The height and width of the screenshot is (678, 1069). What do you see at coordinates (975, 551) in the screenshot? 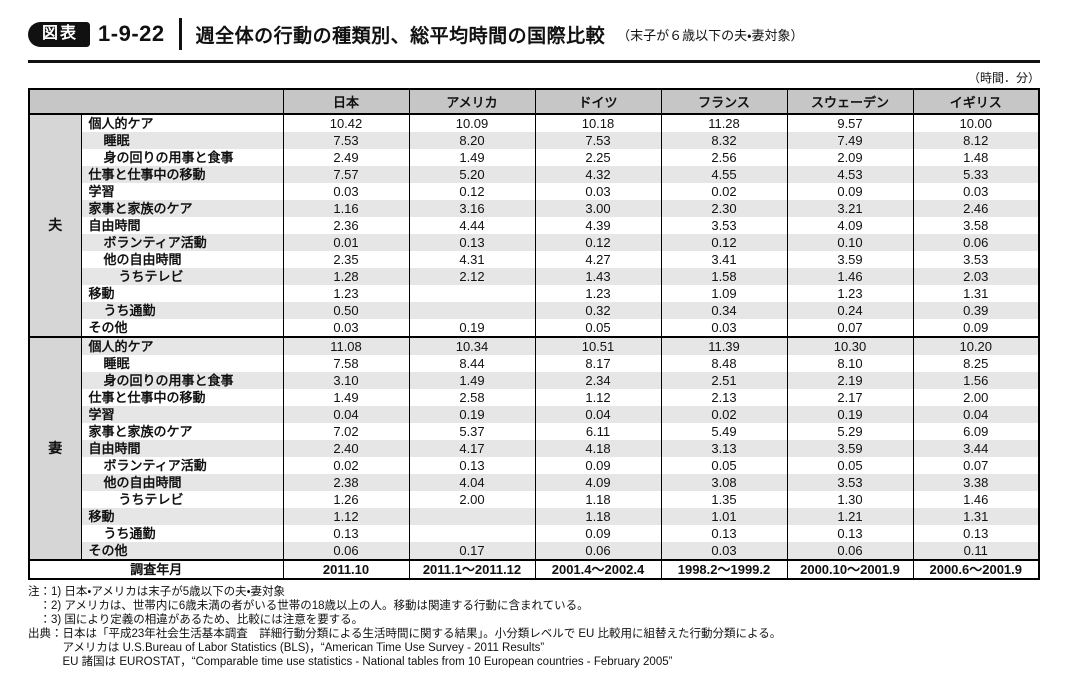
I see `value-cell: 0.11` at bounding box center [975, 551].